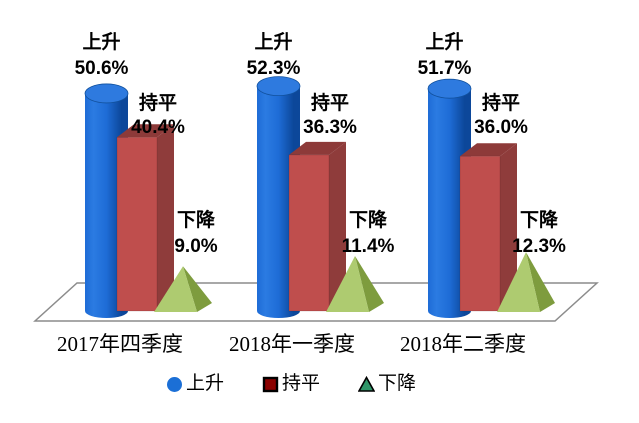 This screenshot has width=639, height=423. I want to click on legend-item-fall: 下降, so click(387, 384).